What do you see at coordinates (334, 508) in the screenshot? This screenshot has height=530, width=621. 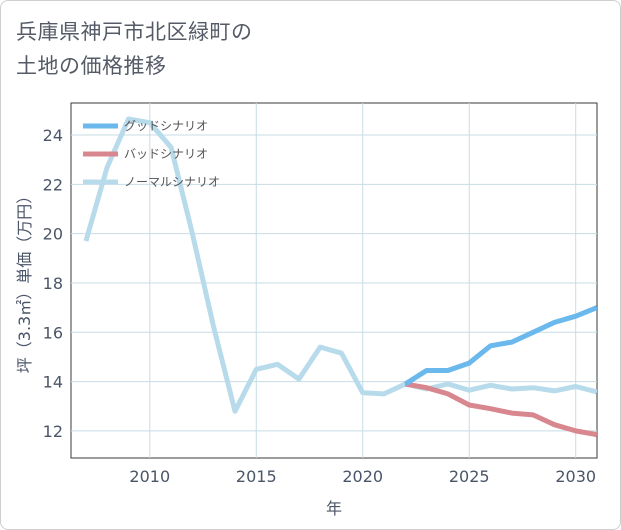 I see `x-axis-label: 年` at bounding box center [334, 508].